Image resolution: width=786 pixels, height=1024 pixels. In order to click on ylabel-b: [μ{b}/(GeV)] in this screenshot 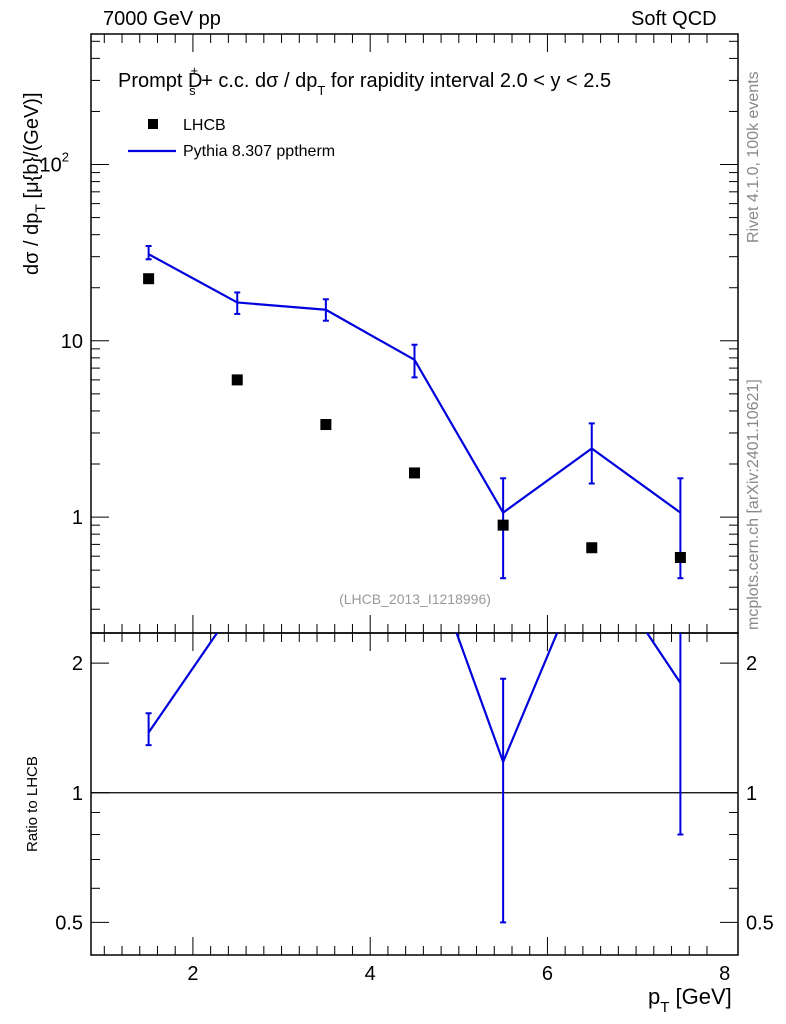, I will do `click(32, 148)`.